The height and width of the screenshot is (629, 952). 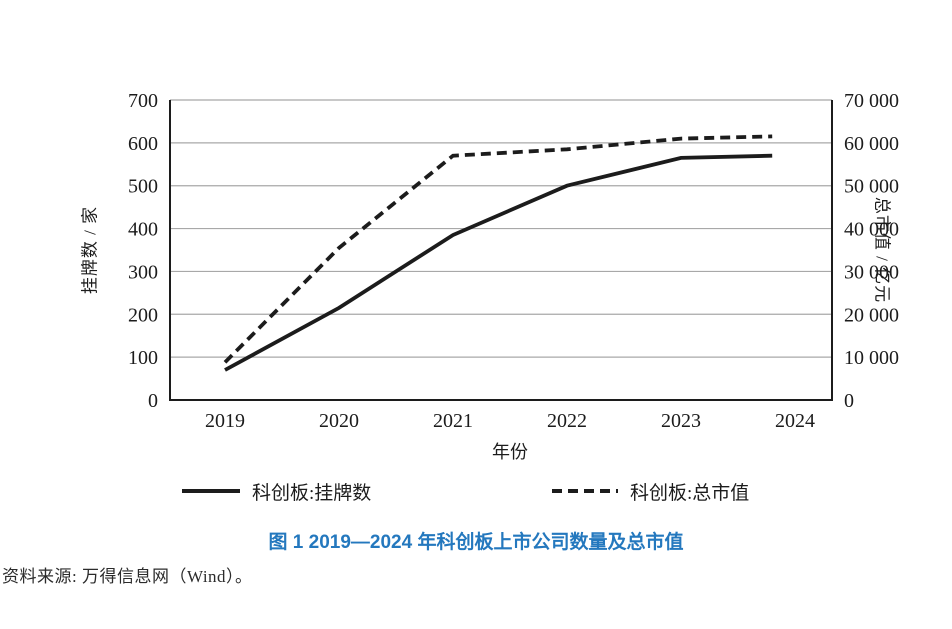 I want to click on y-axis-title-left: 挂牌数 / 家, so click(x=90, y=250).